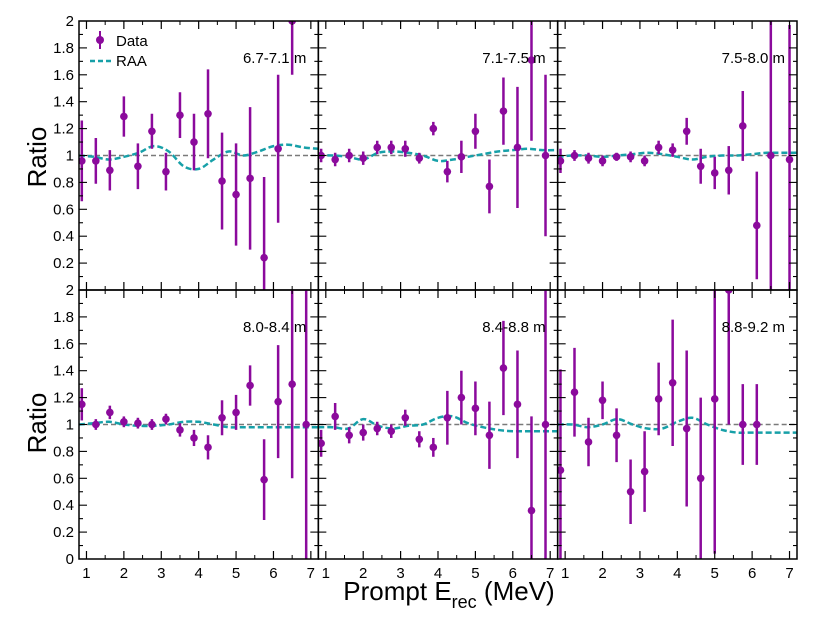 The height and width of the screenshot is (623, 830). I want to click on y-tick-label: 0.4, so click(63, 236).